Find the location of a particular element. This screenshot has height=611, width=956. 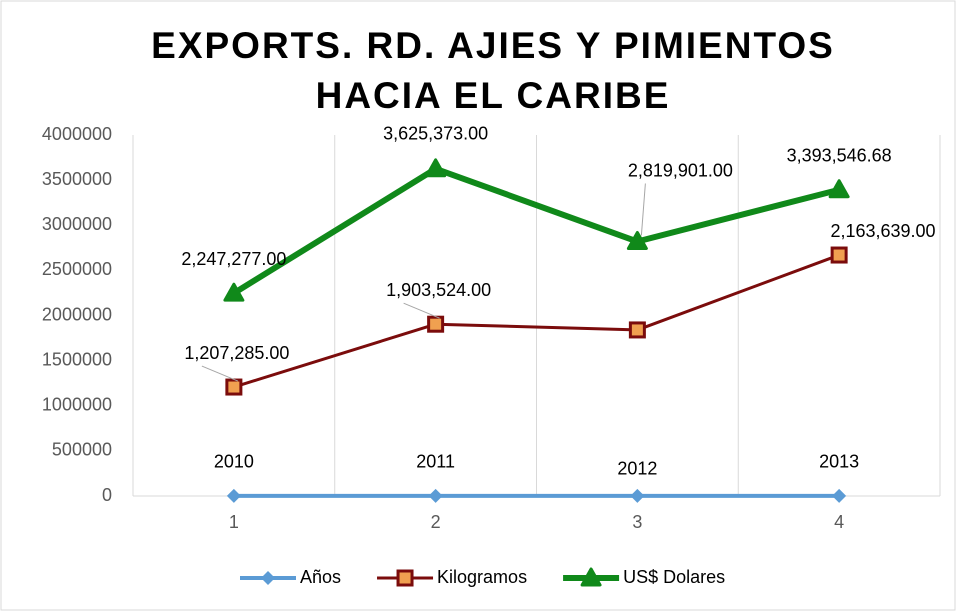

y-tick-label: 3500000 is located at coordinates (77, 179).